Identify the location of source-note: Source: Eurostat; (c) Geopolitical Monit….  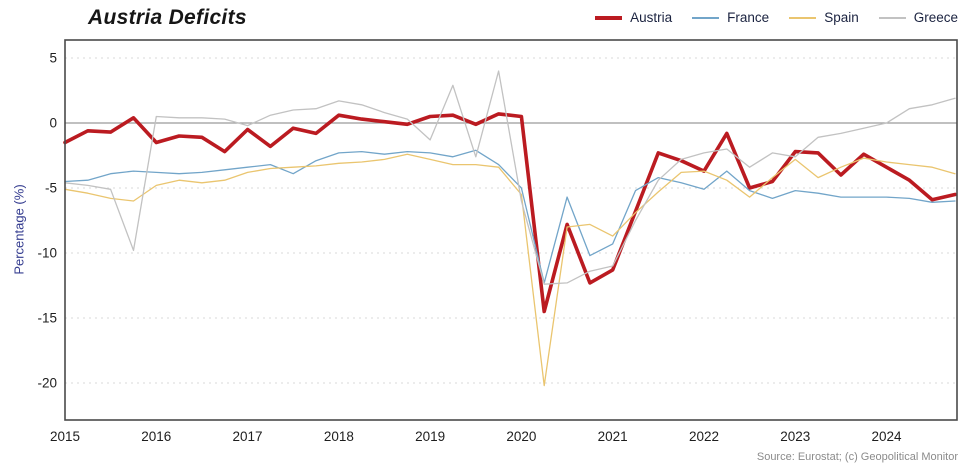
(857, 457).